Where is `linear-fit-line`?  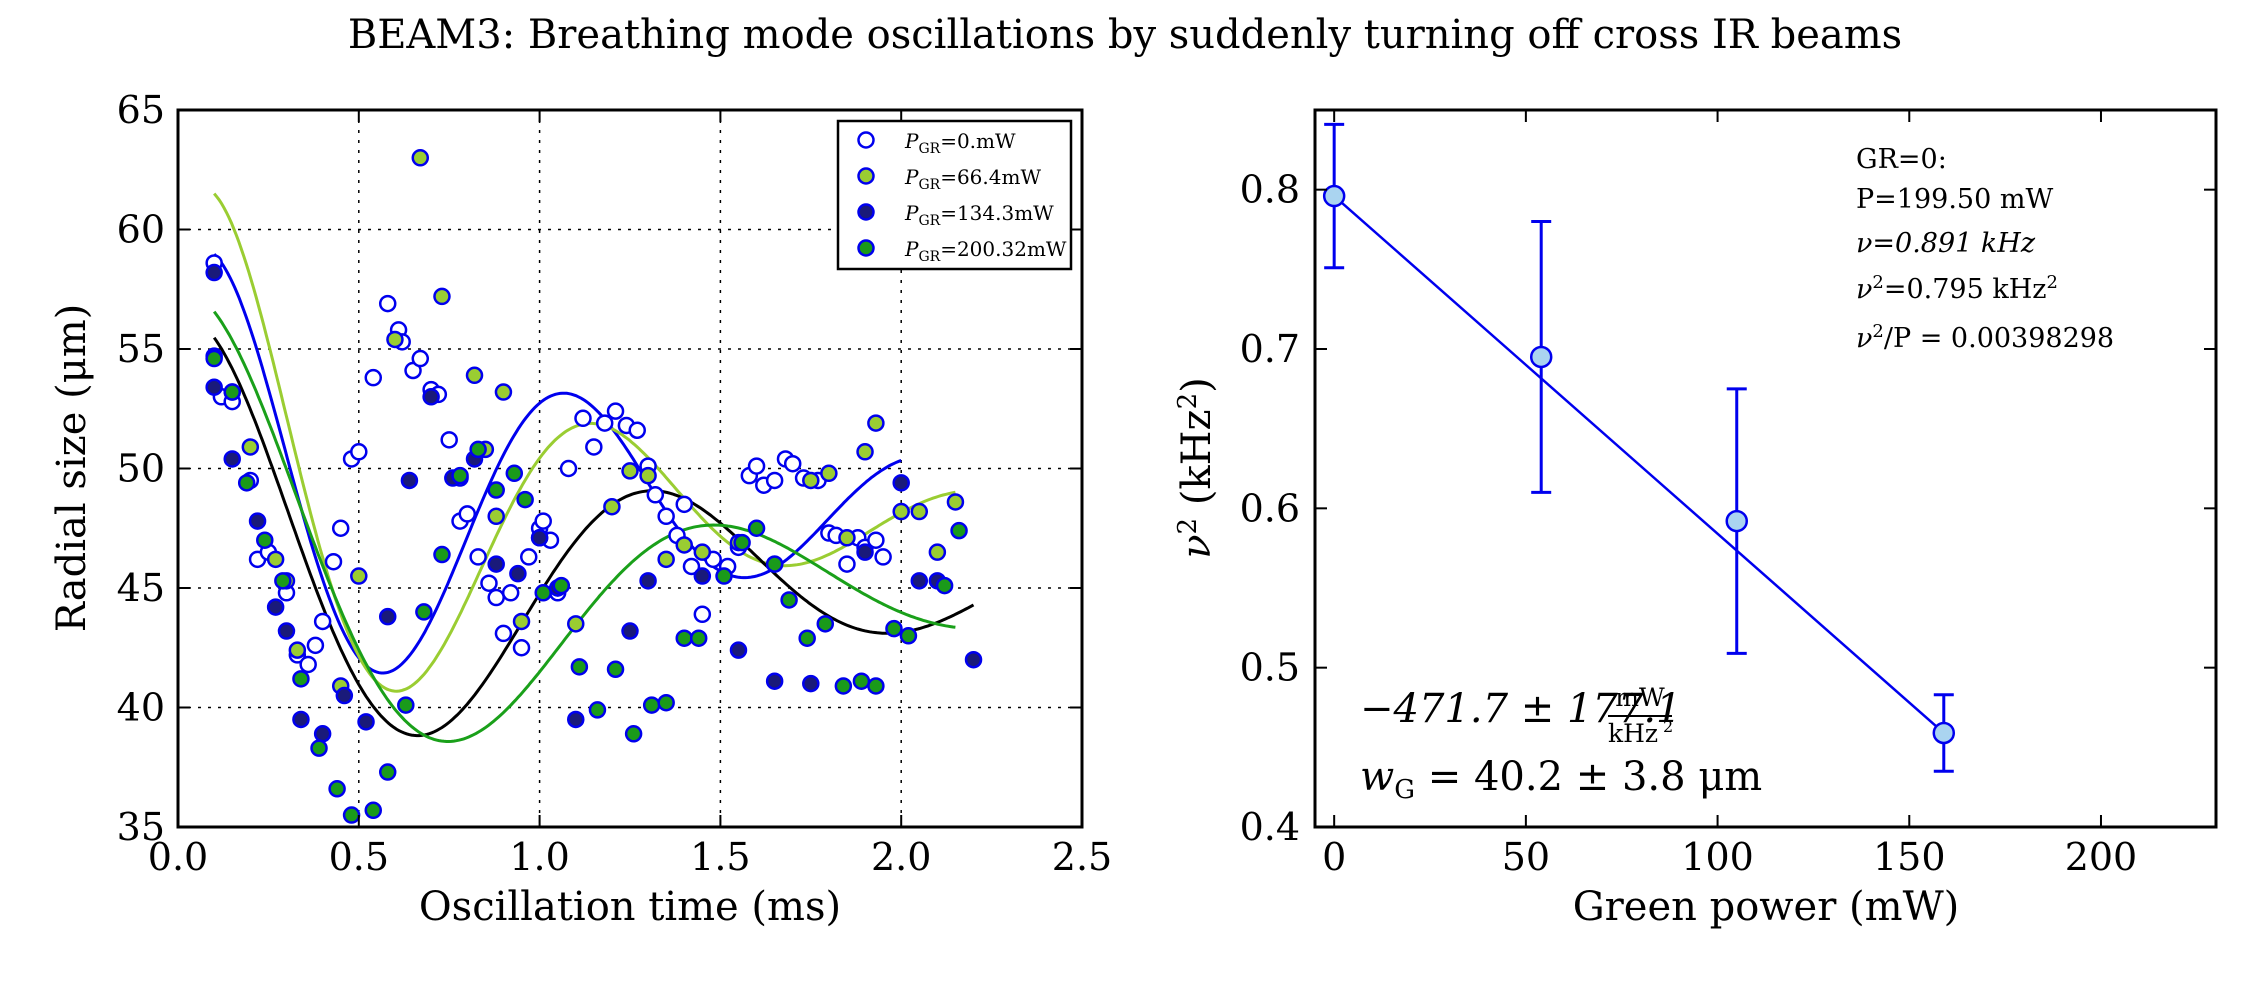 linear-fit-line is located at coordinates (1639, 464).